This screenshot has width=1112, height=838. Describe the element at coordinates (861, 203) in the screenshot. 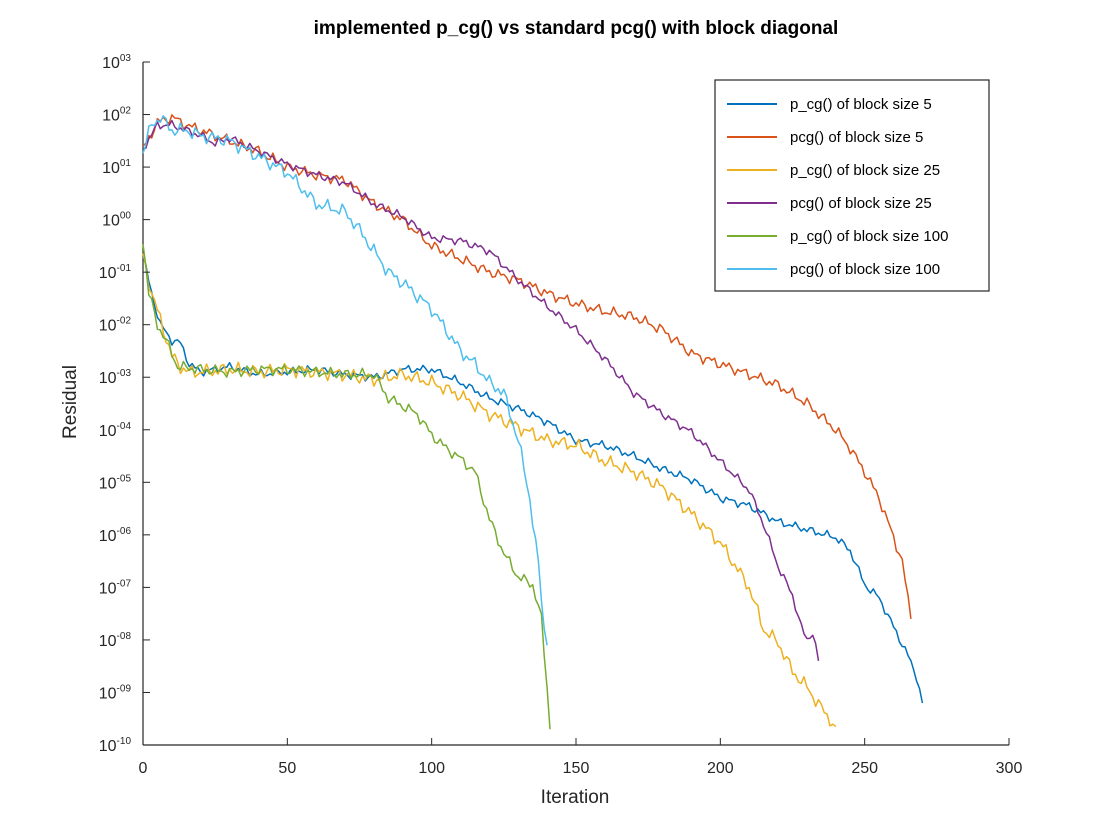

I see `legend-entry-label: pcg() of block size 25` at that location.